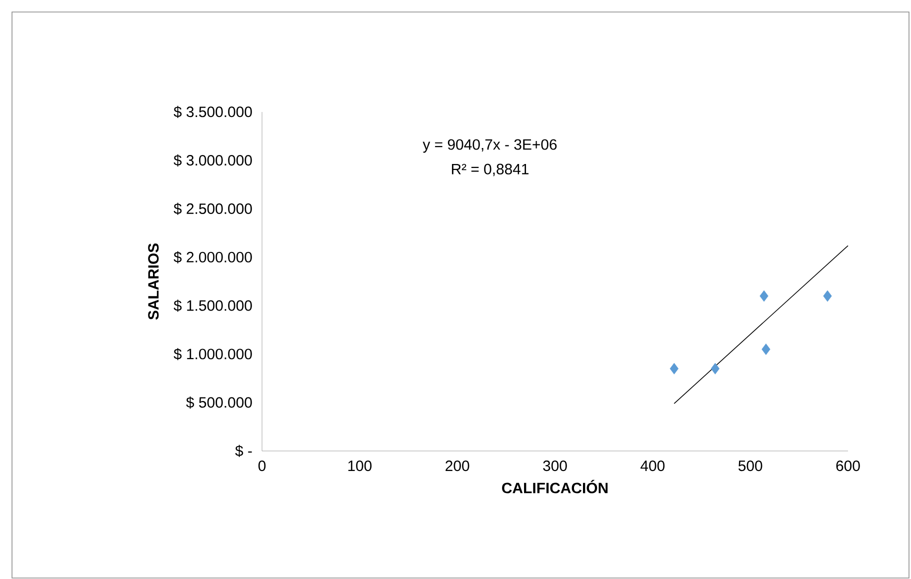 The height and width of the screenshot is (579, 911). I want to click on y-tick-label: $ 2.000.000, so click(213, 257).